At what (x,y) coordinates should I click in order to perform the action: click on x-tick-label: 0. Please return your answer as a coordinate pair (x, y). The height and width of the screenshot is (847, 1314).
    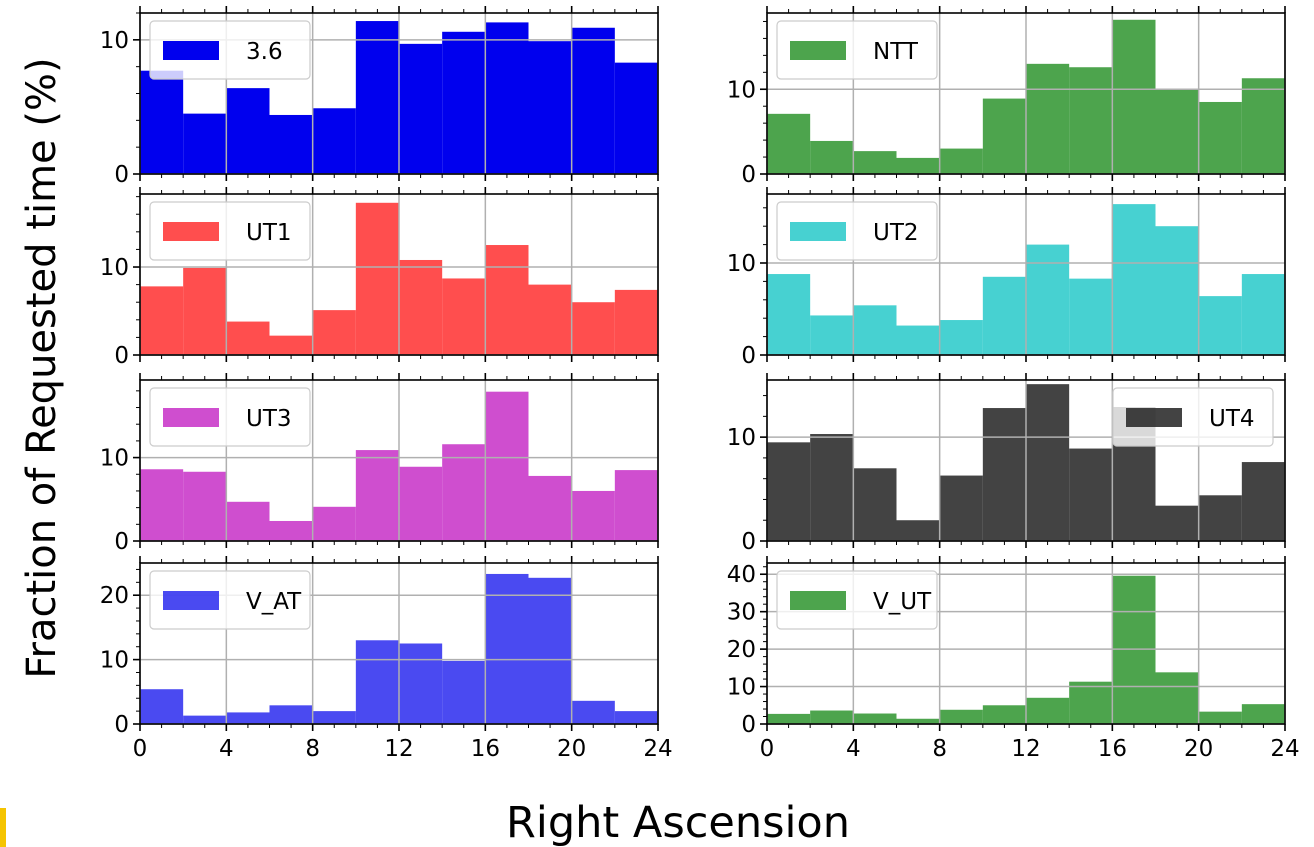
    Looking at the image, I should click on (140, 749).